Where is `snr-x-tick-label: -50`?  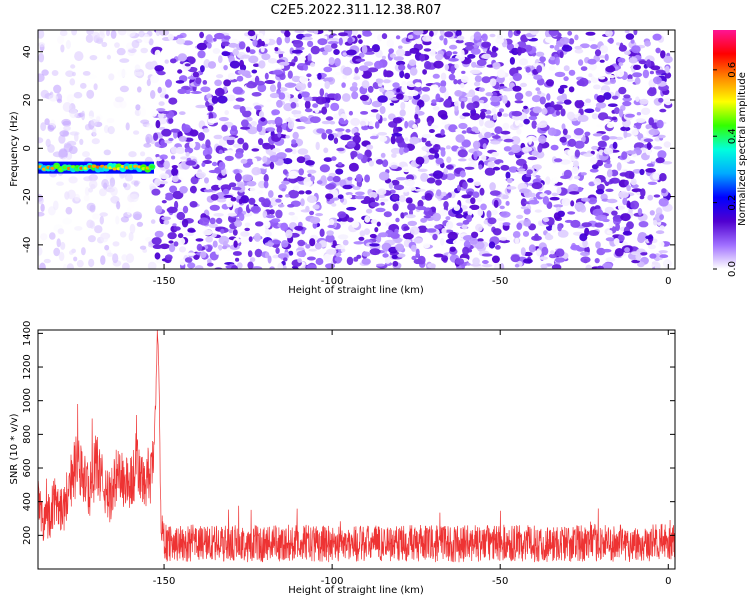
snr-x-tick-label: -50 is located at coordinates (500, 581).